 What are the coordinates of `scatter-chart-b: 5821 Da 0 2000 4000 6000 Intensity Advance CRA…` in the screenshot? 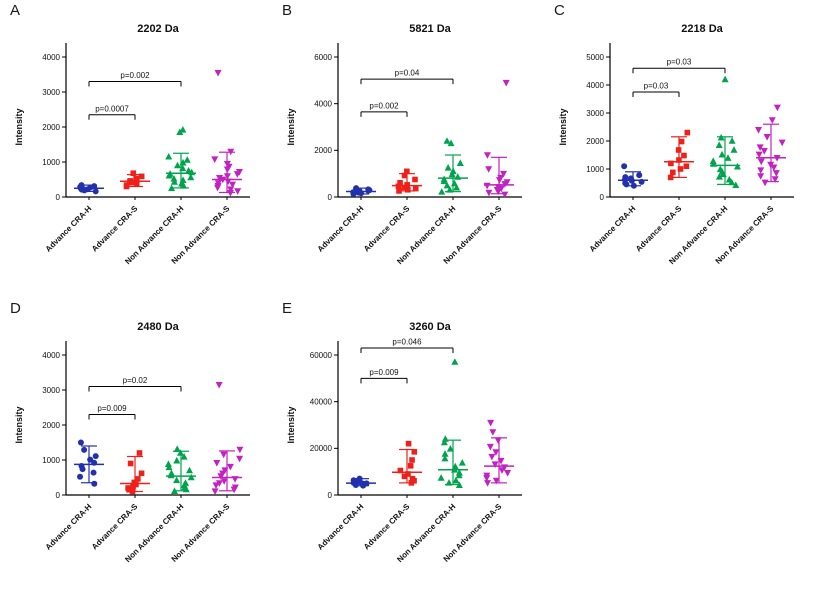 It's located at (404, 144).